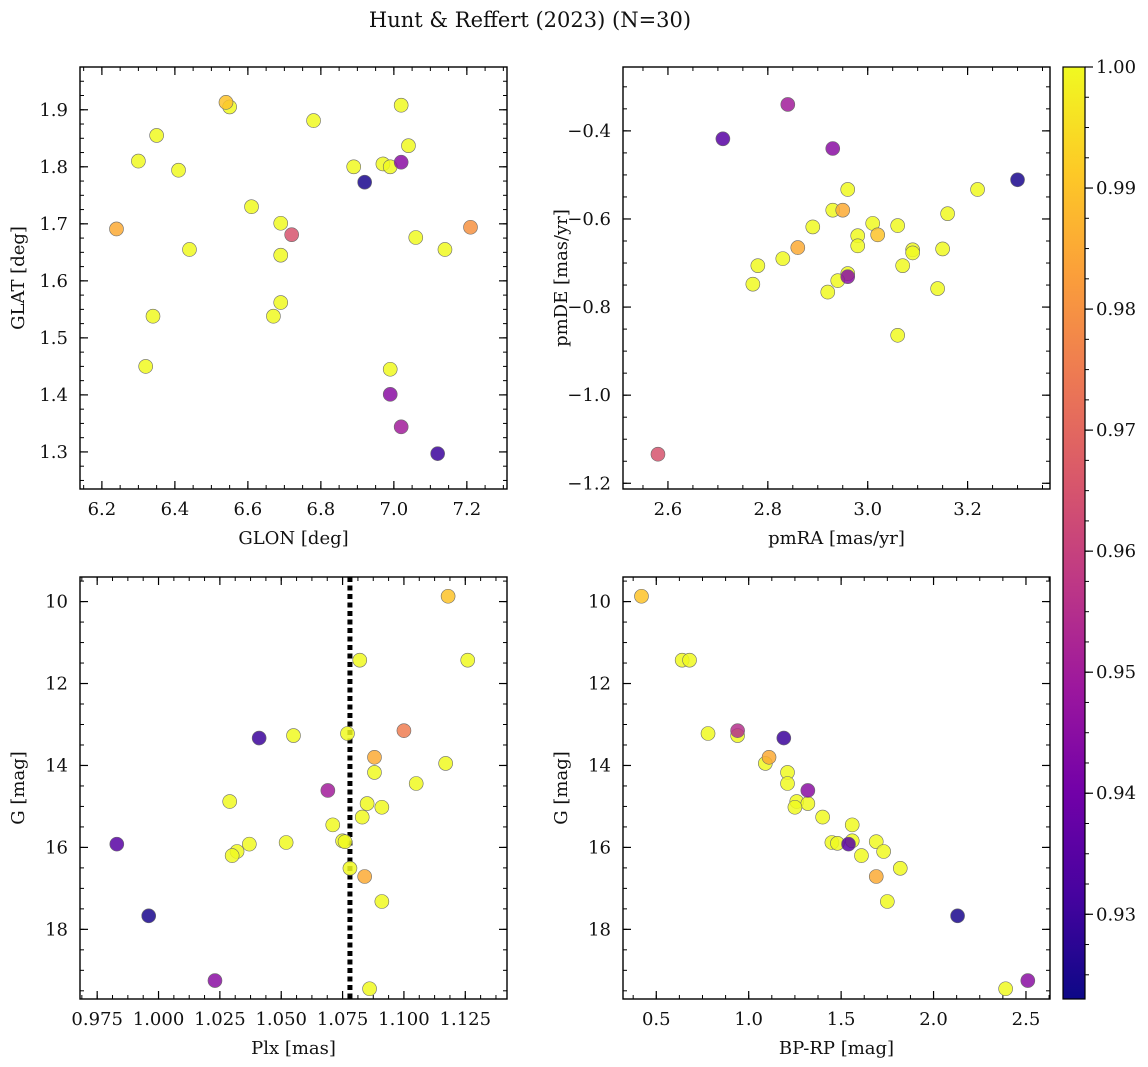 The image size is (1148, 1067). Describe the element at coordinates (18, 278) in the screenshot. I see `y-axis-label: GLAT [deg]` at that location.